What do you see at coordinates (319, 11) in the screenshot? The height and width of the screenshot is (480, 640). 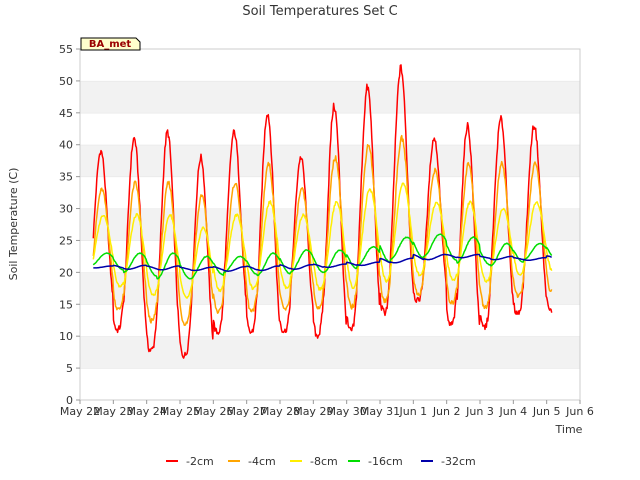 I see `chart-title: Soil Temperatures Set C` at bounding box center [319, 11].